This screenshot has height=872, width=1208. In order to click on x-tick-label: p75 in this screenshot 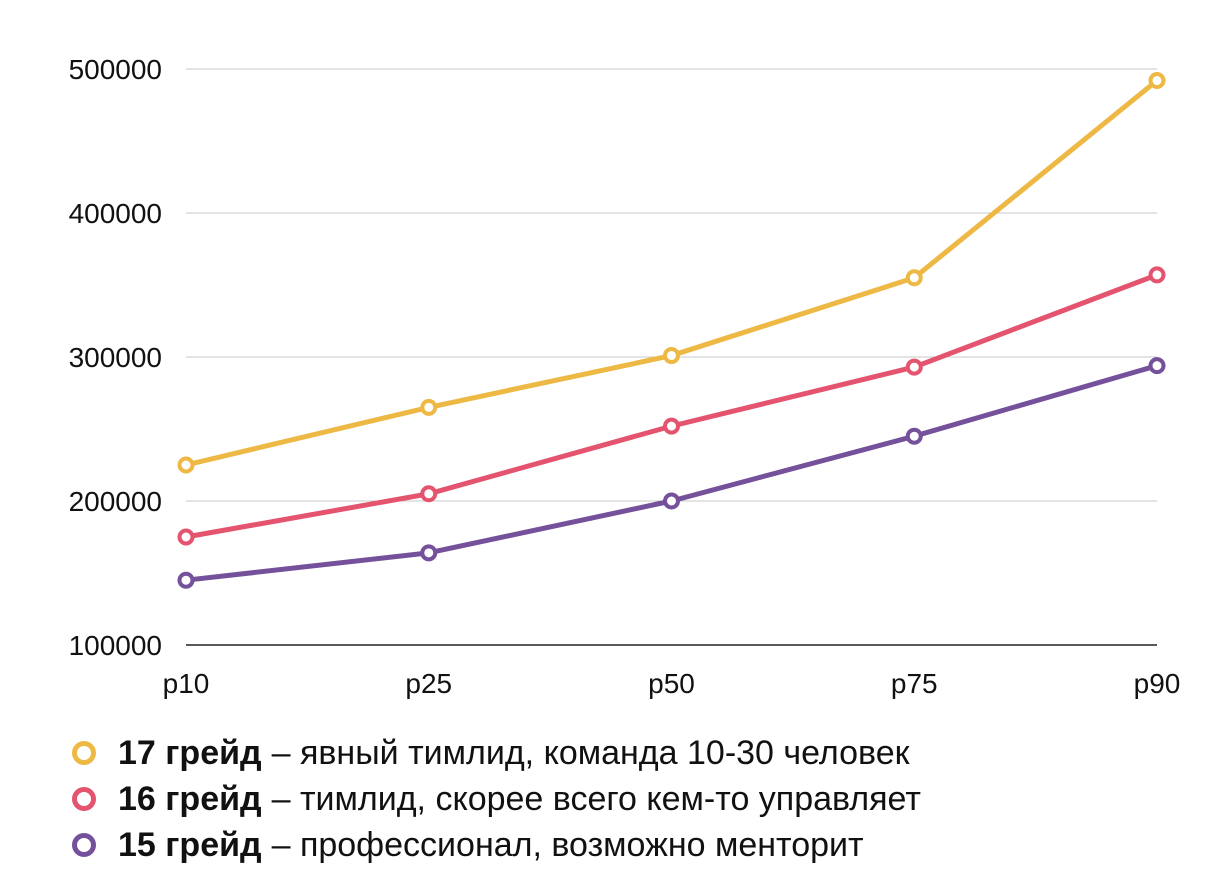, I will do `click(914, 683)`.